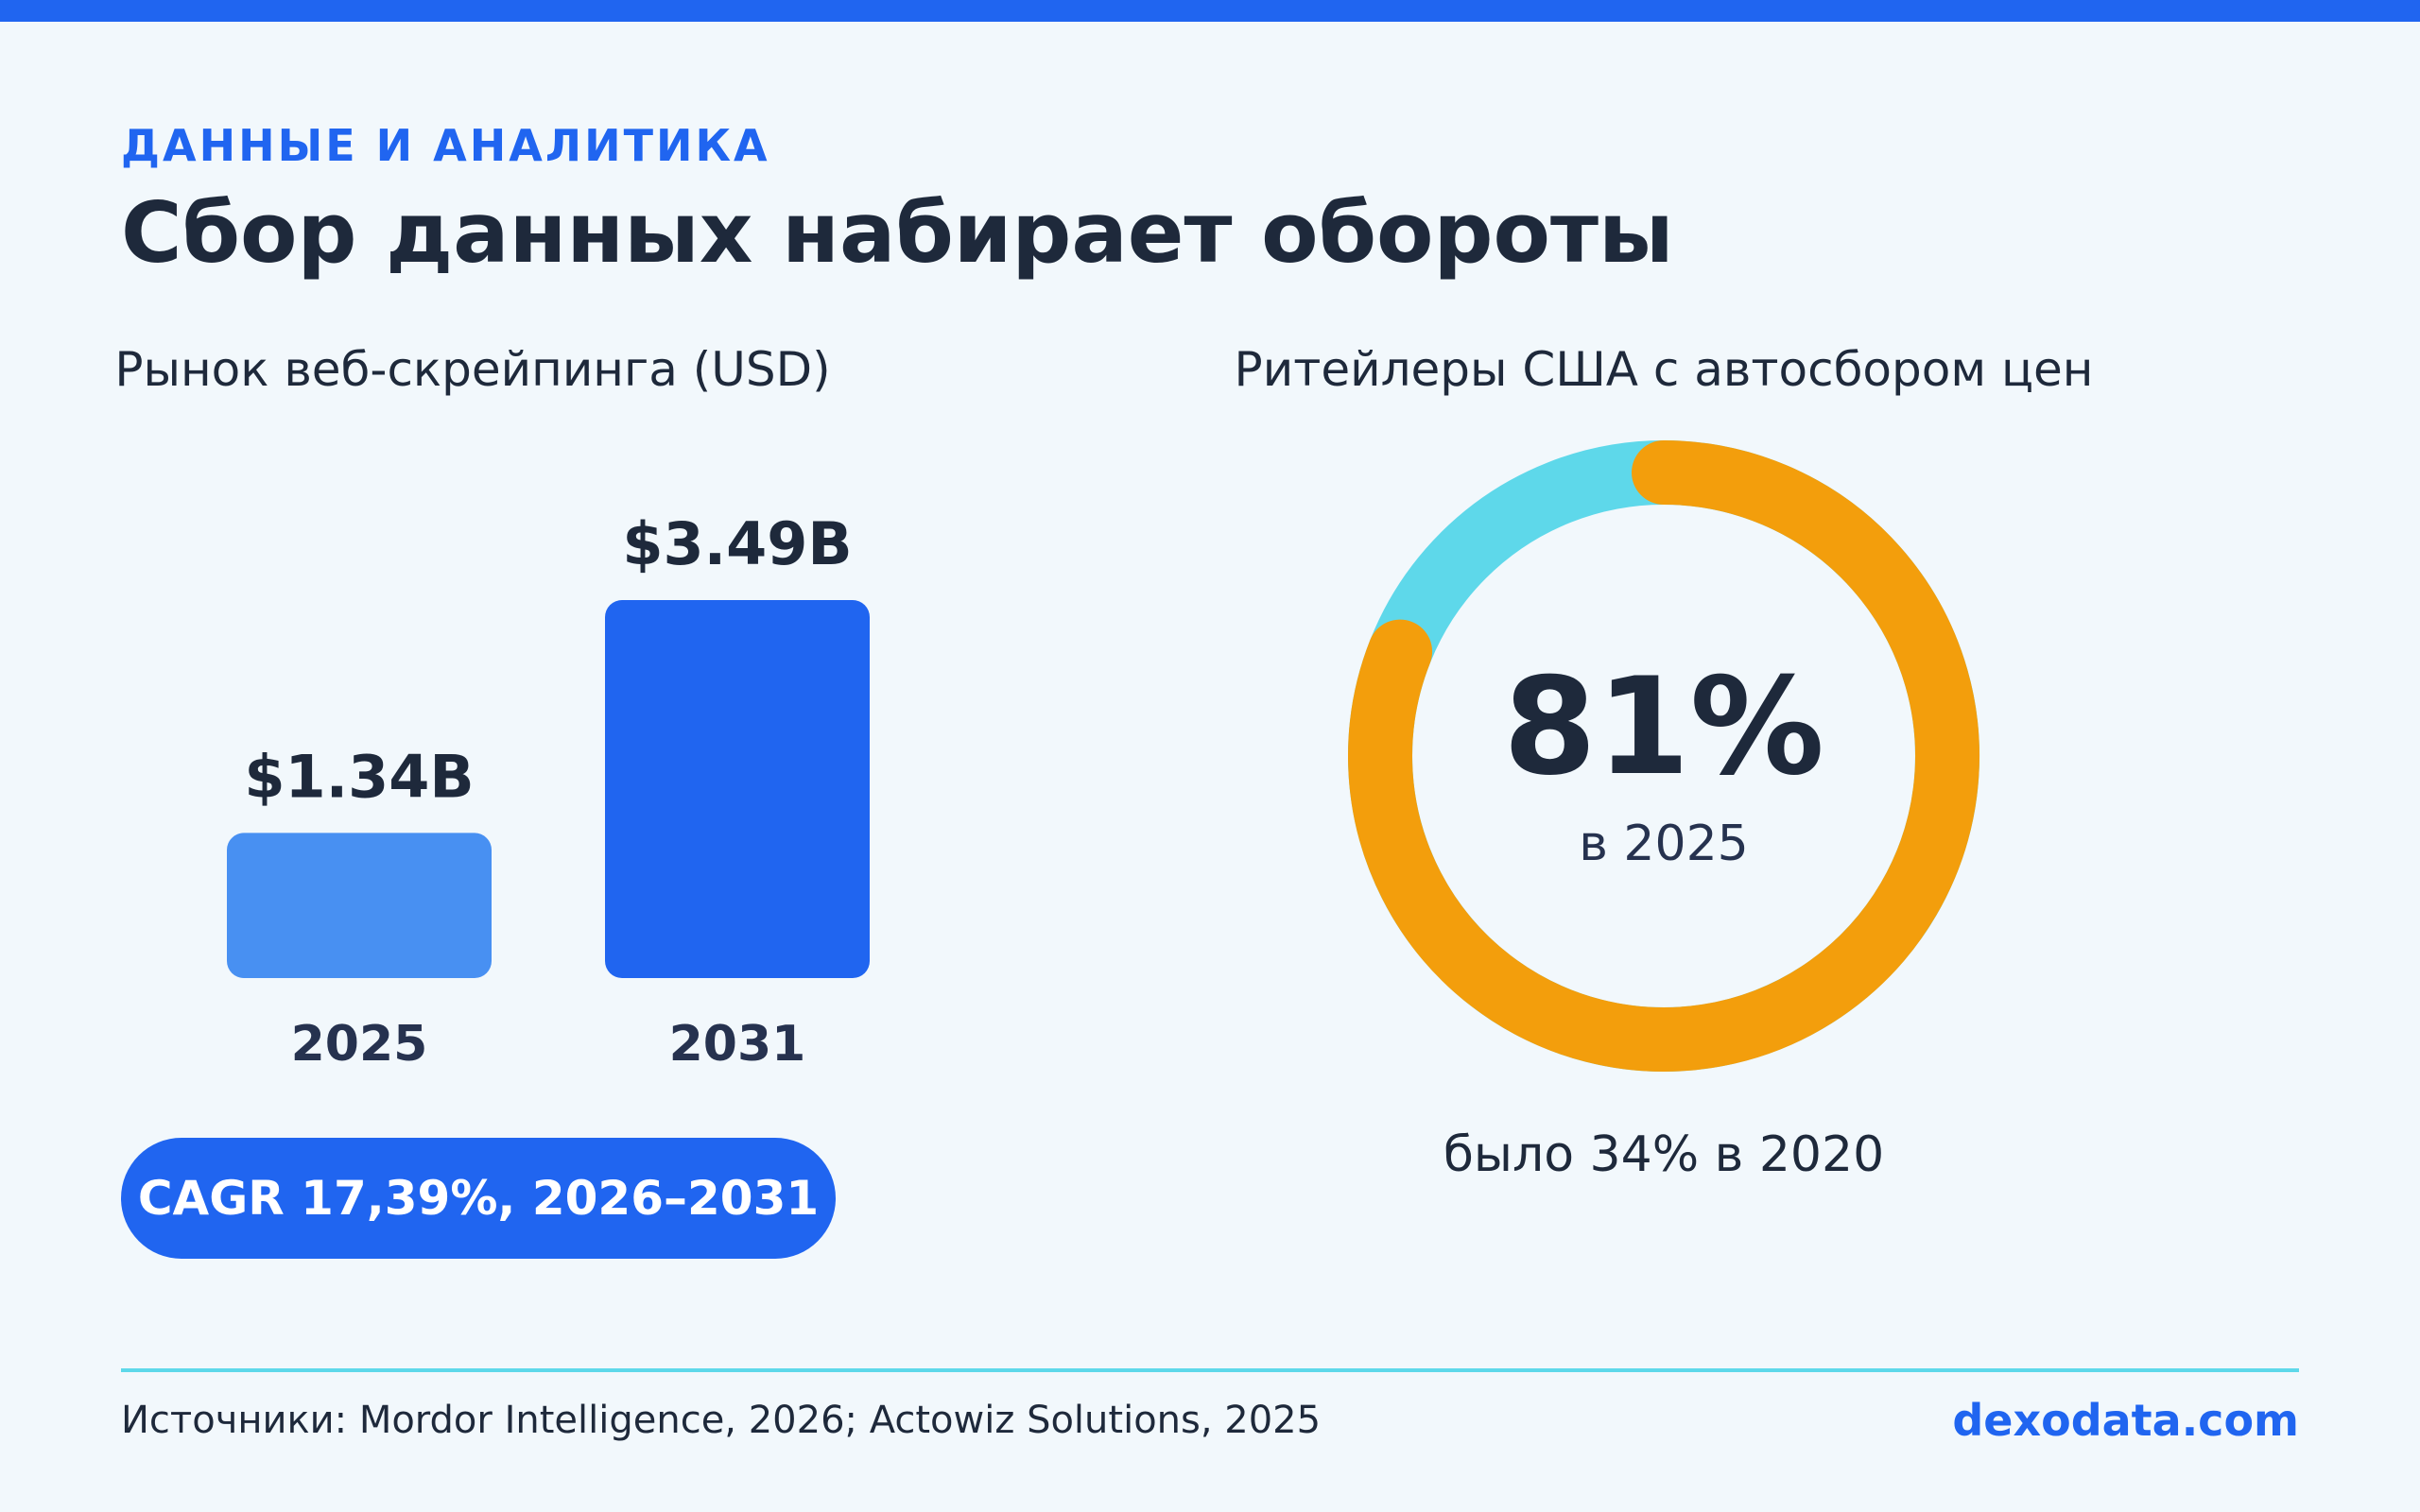 Image resolution: width=2420 pixels, height=1512 pixels. Describe the element at coordinates (1663, 727) in the screenshot. I see `donut-center-value: 81%` at that location.